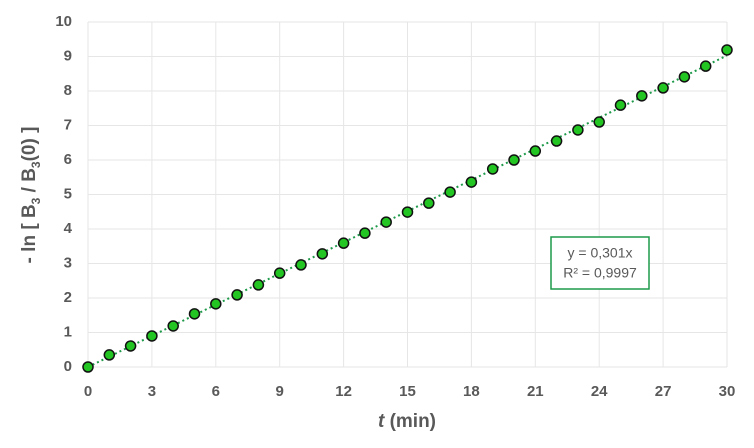 Image resolution: width=754 pixels, height=448 pixels. What do you see at coordinates (381, 421) in the screenshot?
I see `x-label-var: t` at bounding box center [381, 421].